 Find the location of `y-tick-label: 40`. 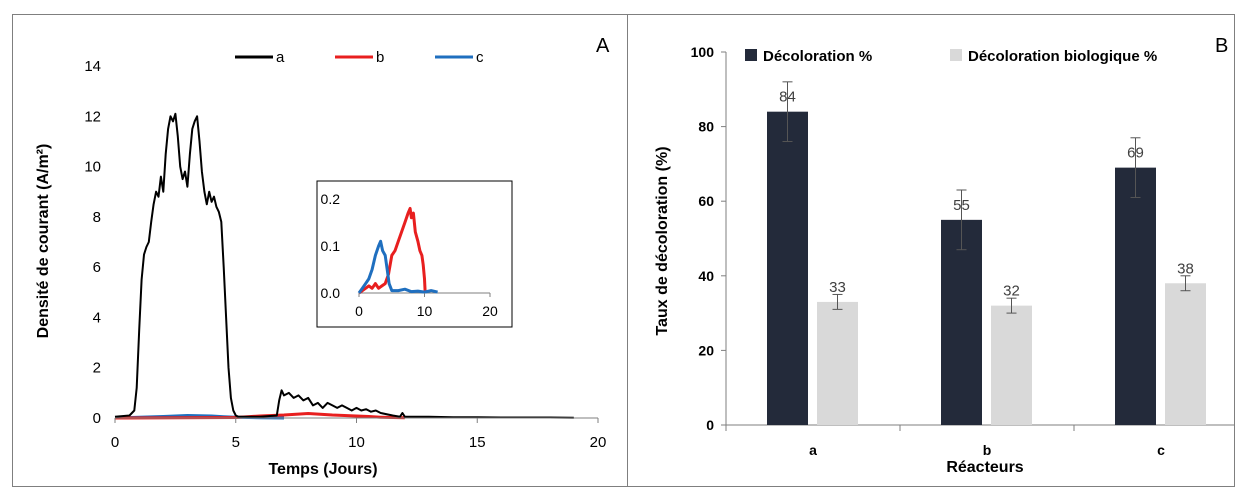

y-tick-label: 40 is located at coordinates (706, 276).